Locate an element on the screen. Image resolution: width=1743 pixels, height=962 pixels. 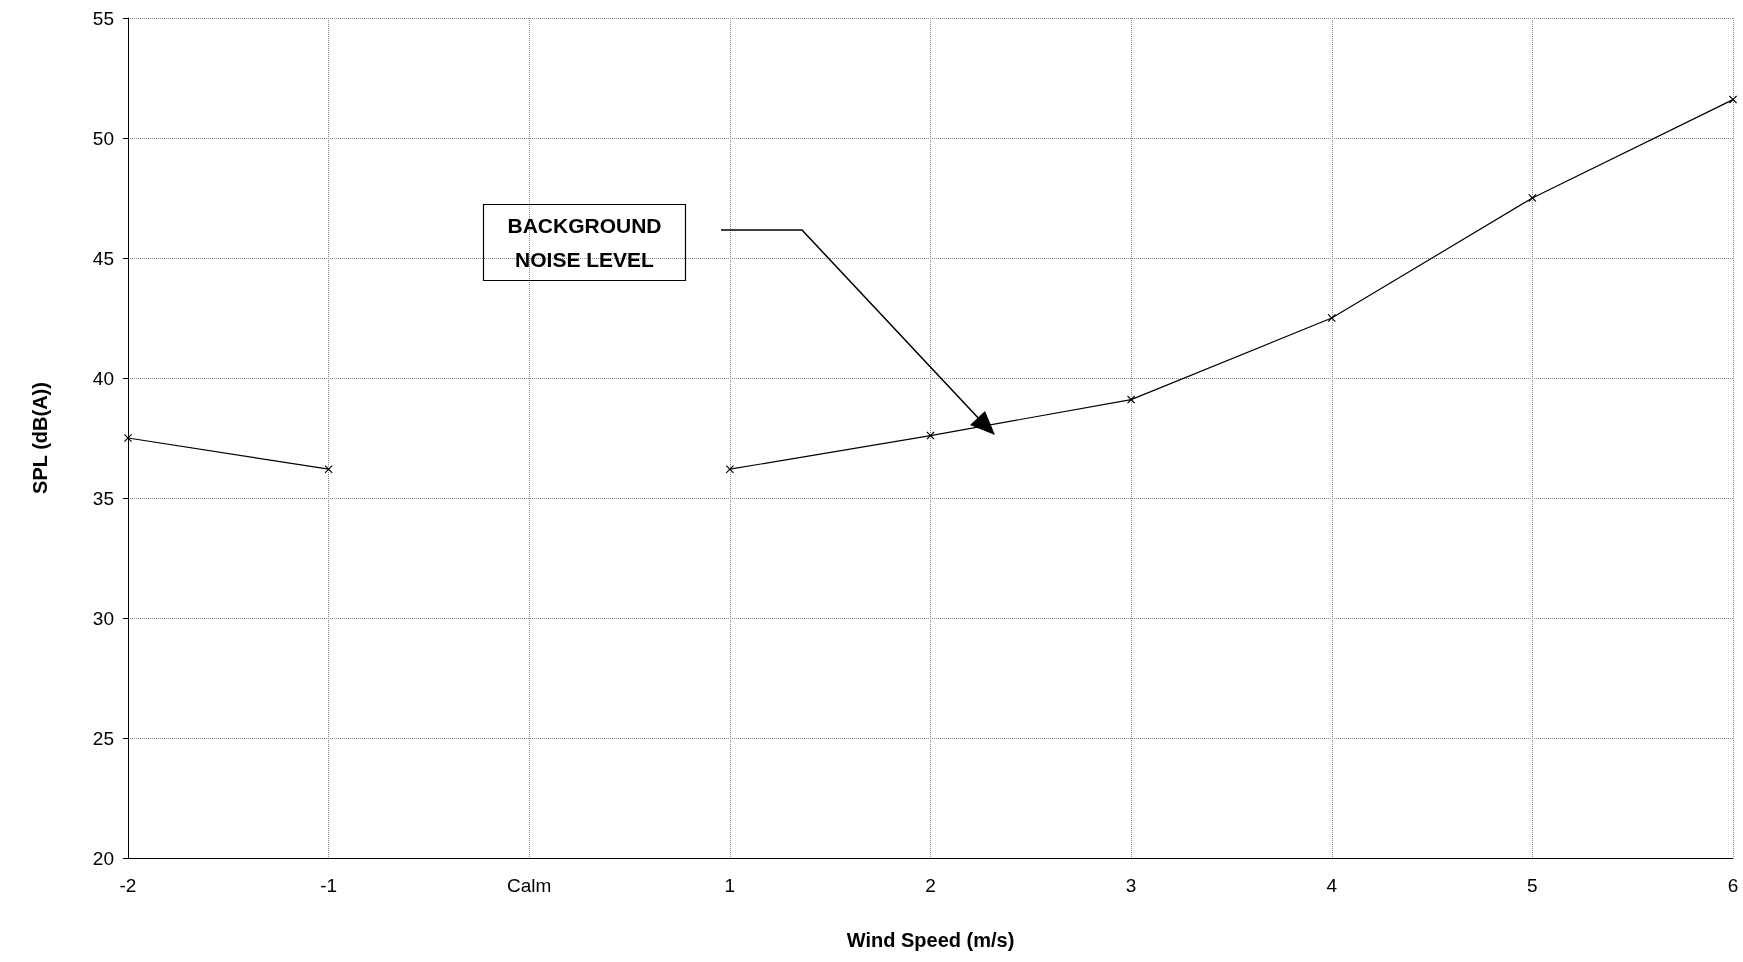
y-tick-label: 40 is located at coordinates (103, 378).